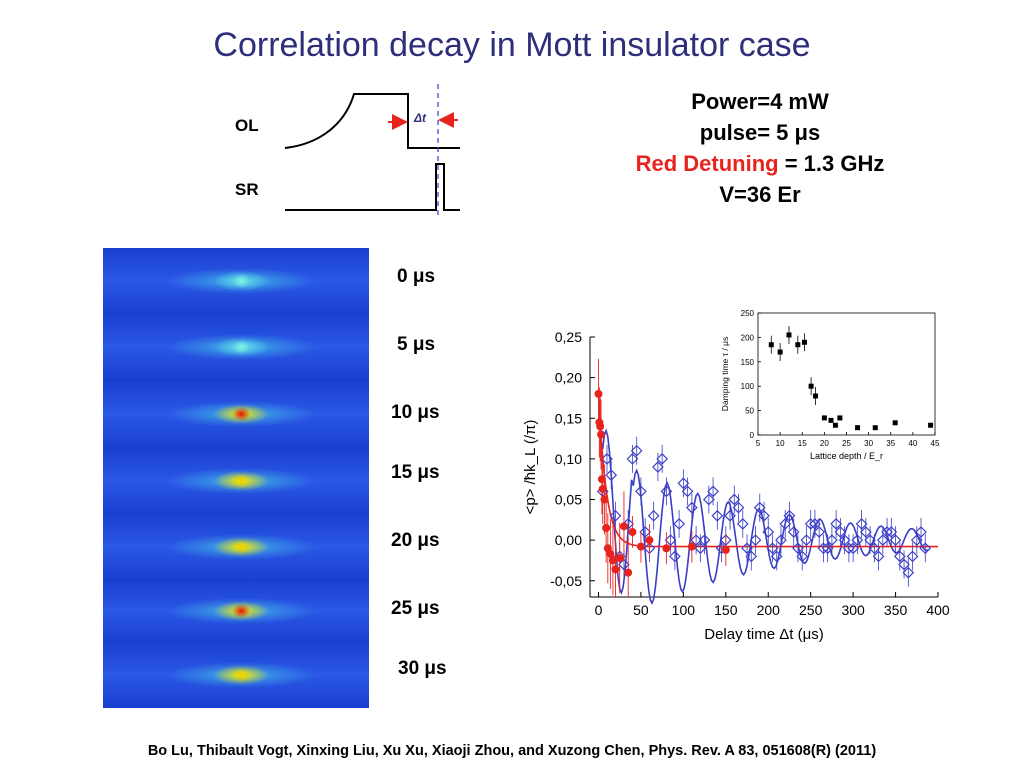 Image resolution: width=1024 pixels, height=768 pixels. Describe the element at coordinates (530, 467) in the screenshot. I see `y-axis-label: <p> /ħk_L (/π)` at that location.